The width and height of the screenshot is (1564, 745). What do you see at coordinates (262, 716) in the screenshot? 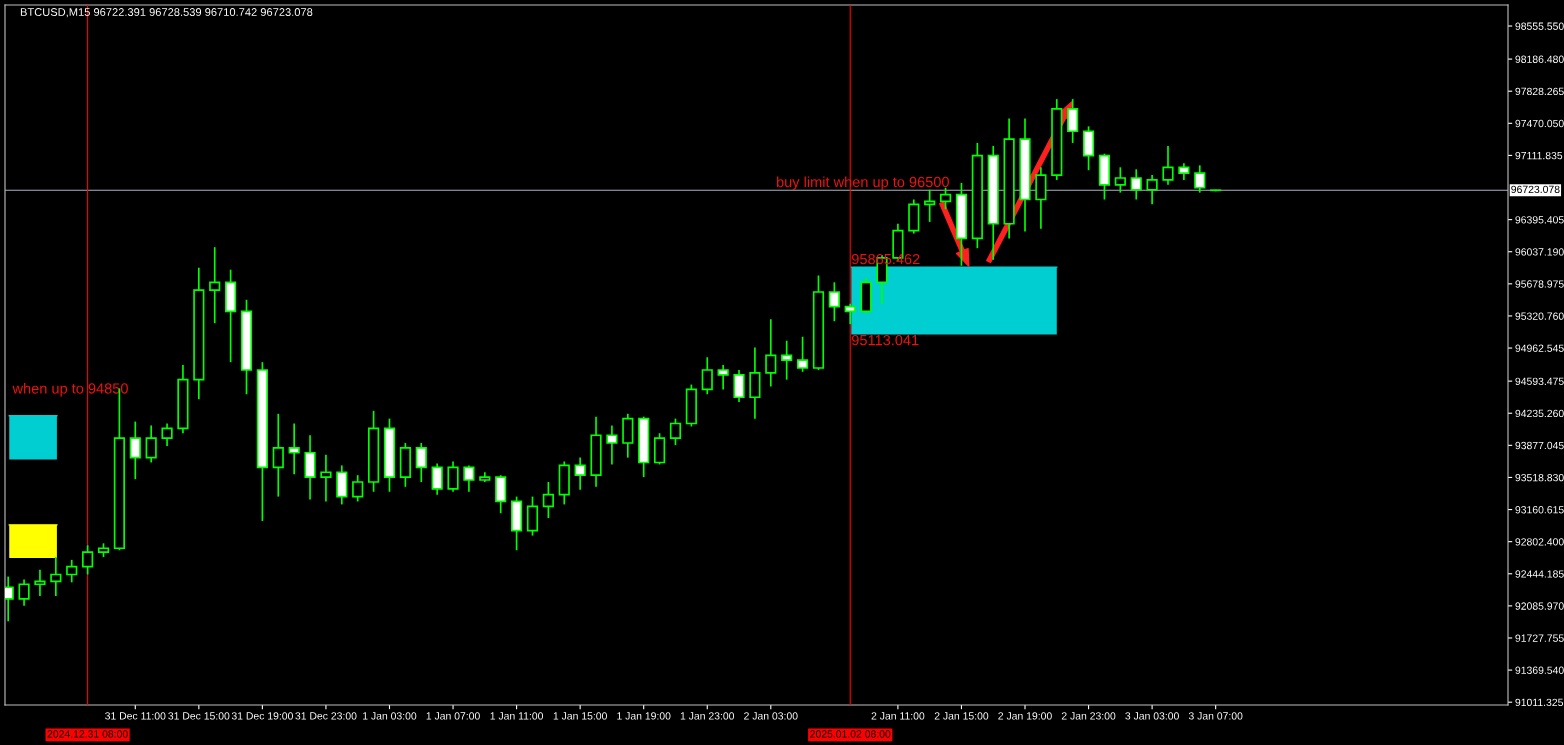
I see `x-tick-label: 31 Dec 19:00` at bounding box center [262, 716].